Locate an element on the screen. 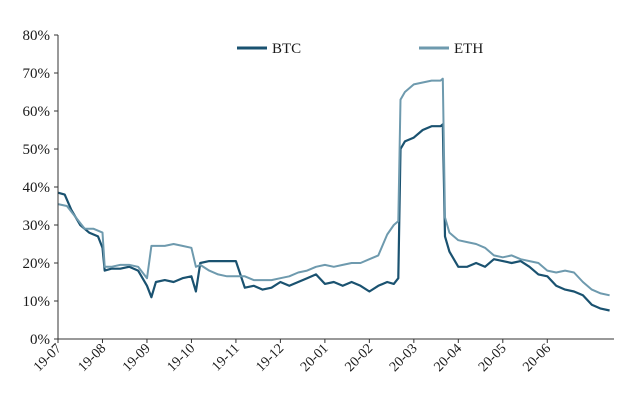 The height and width of the screenshot is (412, 640). x-tick-label: 19-08 is located at coordinates (93, 358).